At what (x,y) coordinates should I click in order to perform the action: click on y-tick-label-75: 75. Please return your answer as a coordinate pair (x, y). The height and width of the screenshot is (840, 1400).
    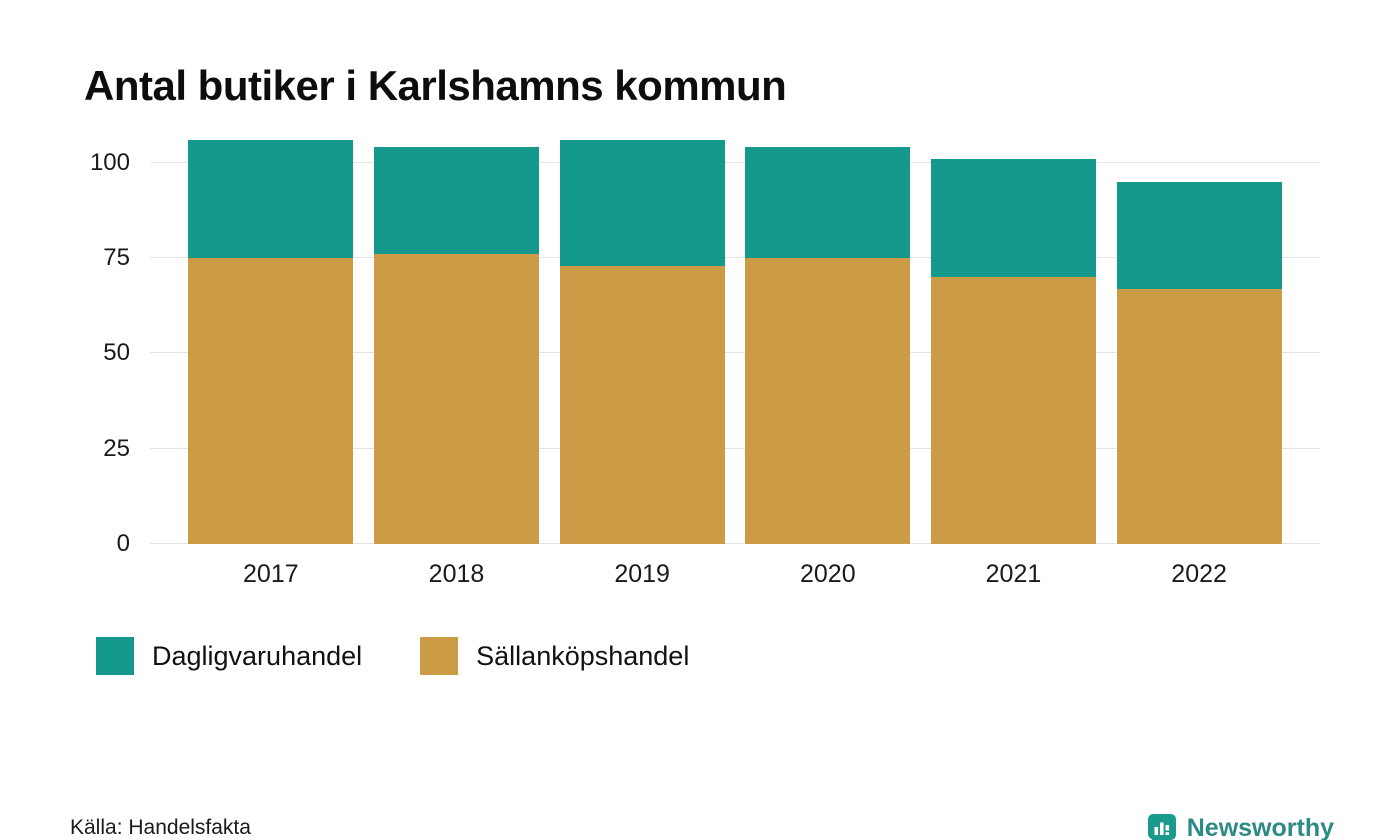
    Looking at the image, I should click on (116, 258).